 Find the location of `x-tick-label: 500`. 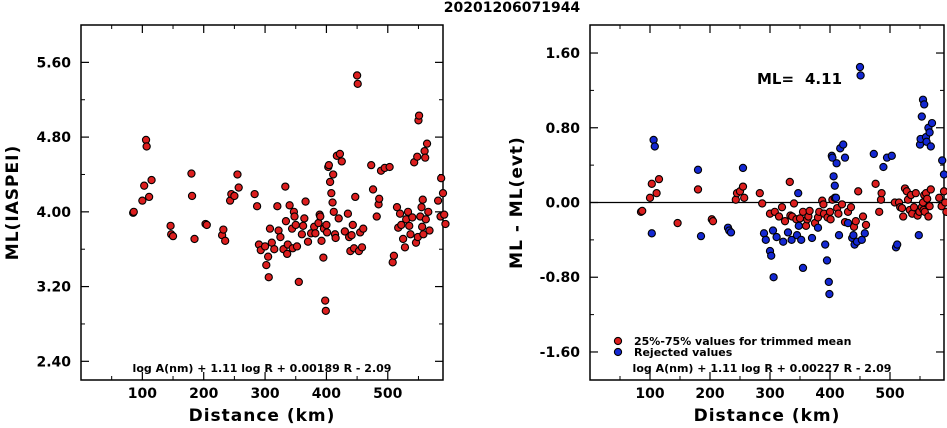

x-tick-label: 500 is located at coordinates (387, 394).